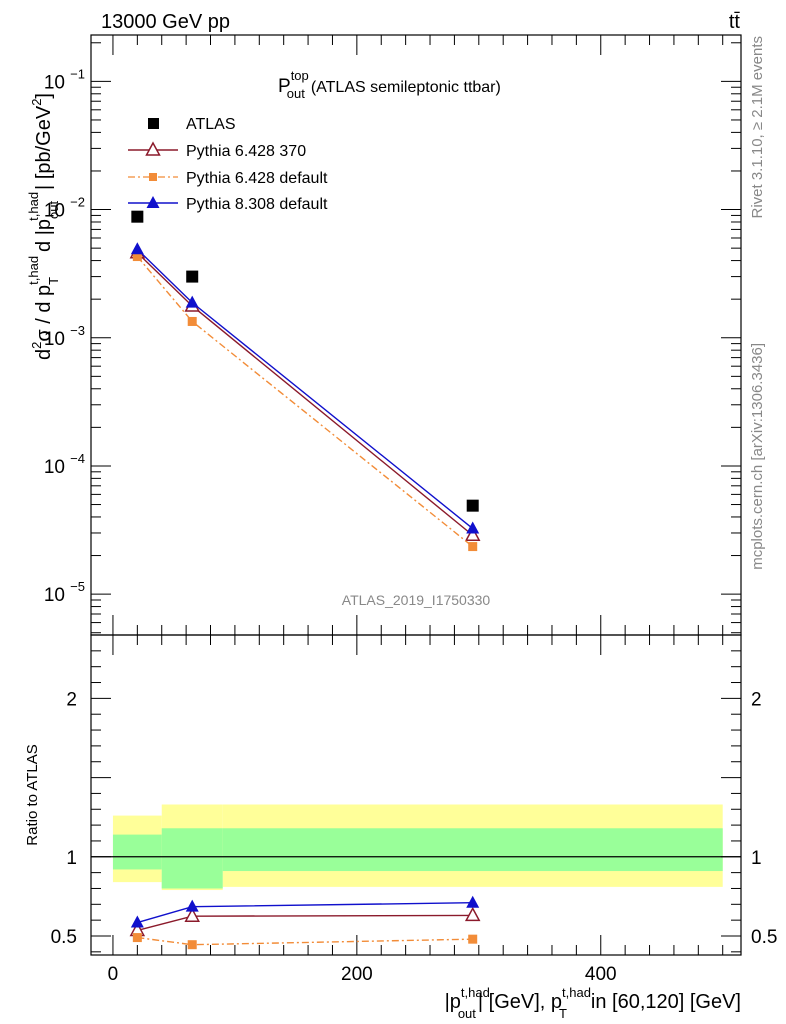 This screenshot has height=1024, width=786. What do you see at coordinates (44, 235) in the screenshot?
I see `y-label-mid: d |p` at bounding box center [44, 235].